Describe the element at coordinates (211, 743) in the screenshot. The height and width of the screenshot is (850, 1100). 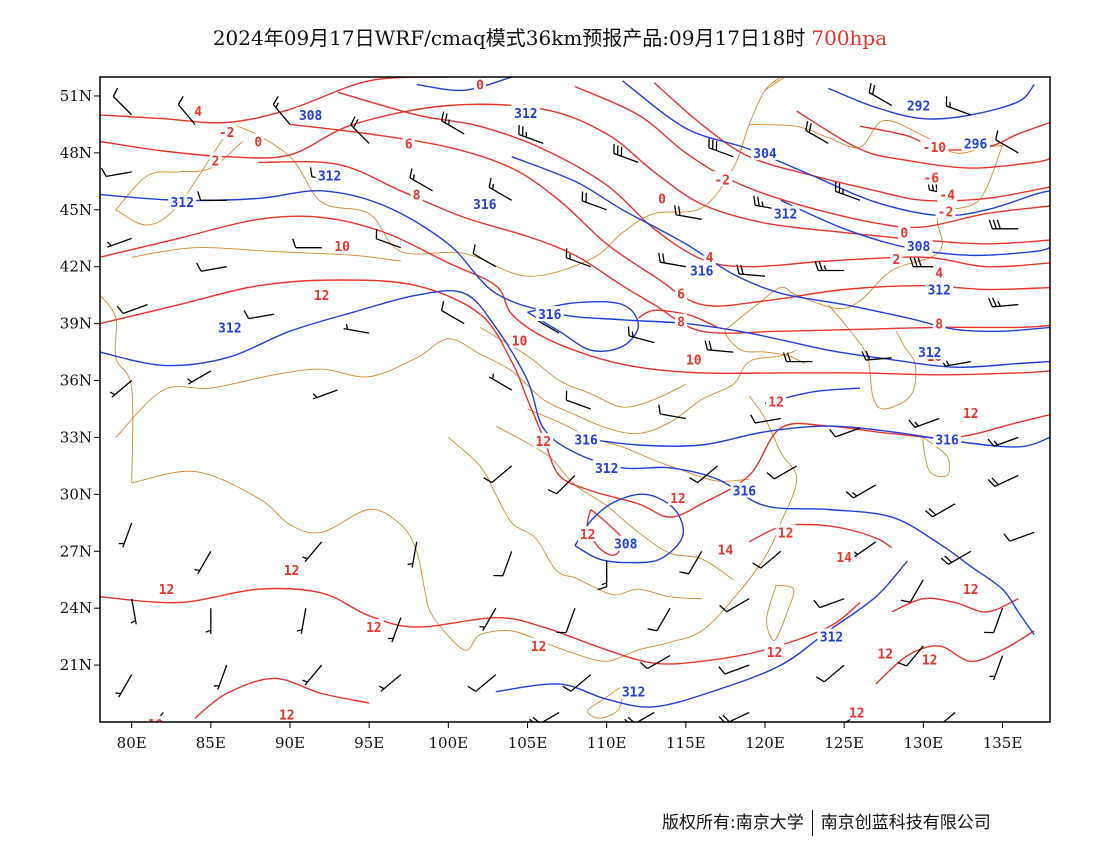
I see `x-tick-label: 85E` at that location.